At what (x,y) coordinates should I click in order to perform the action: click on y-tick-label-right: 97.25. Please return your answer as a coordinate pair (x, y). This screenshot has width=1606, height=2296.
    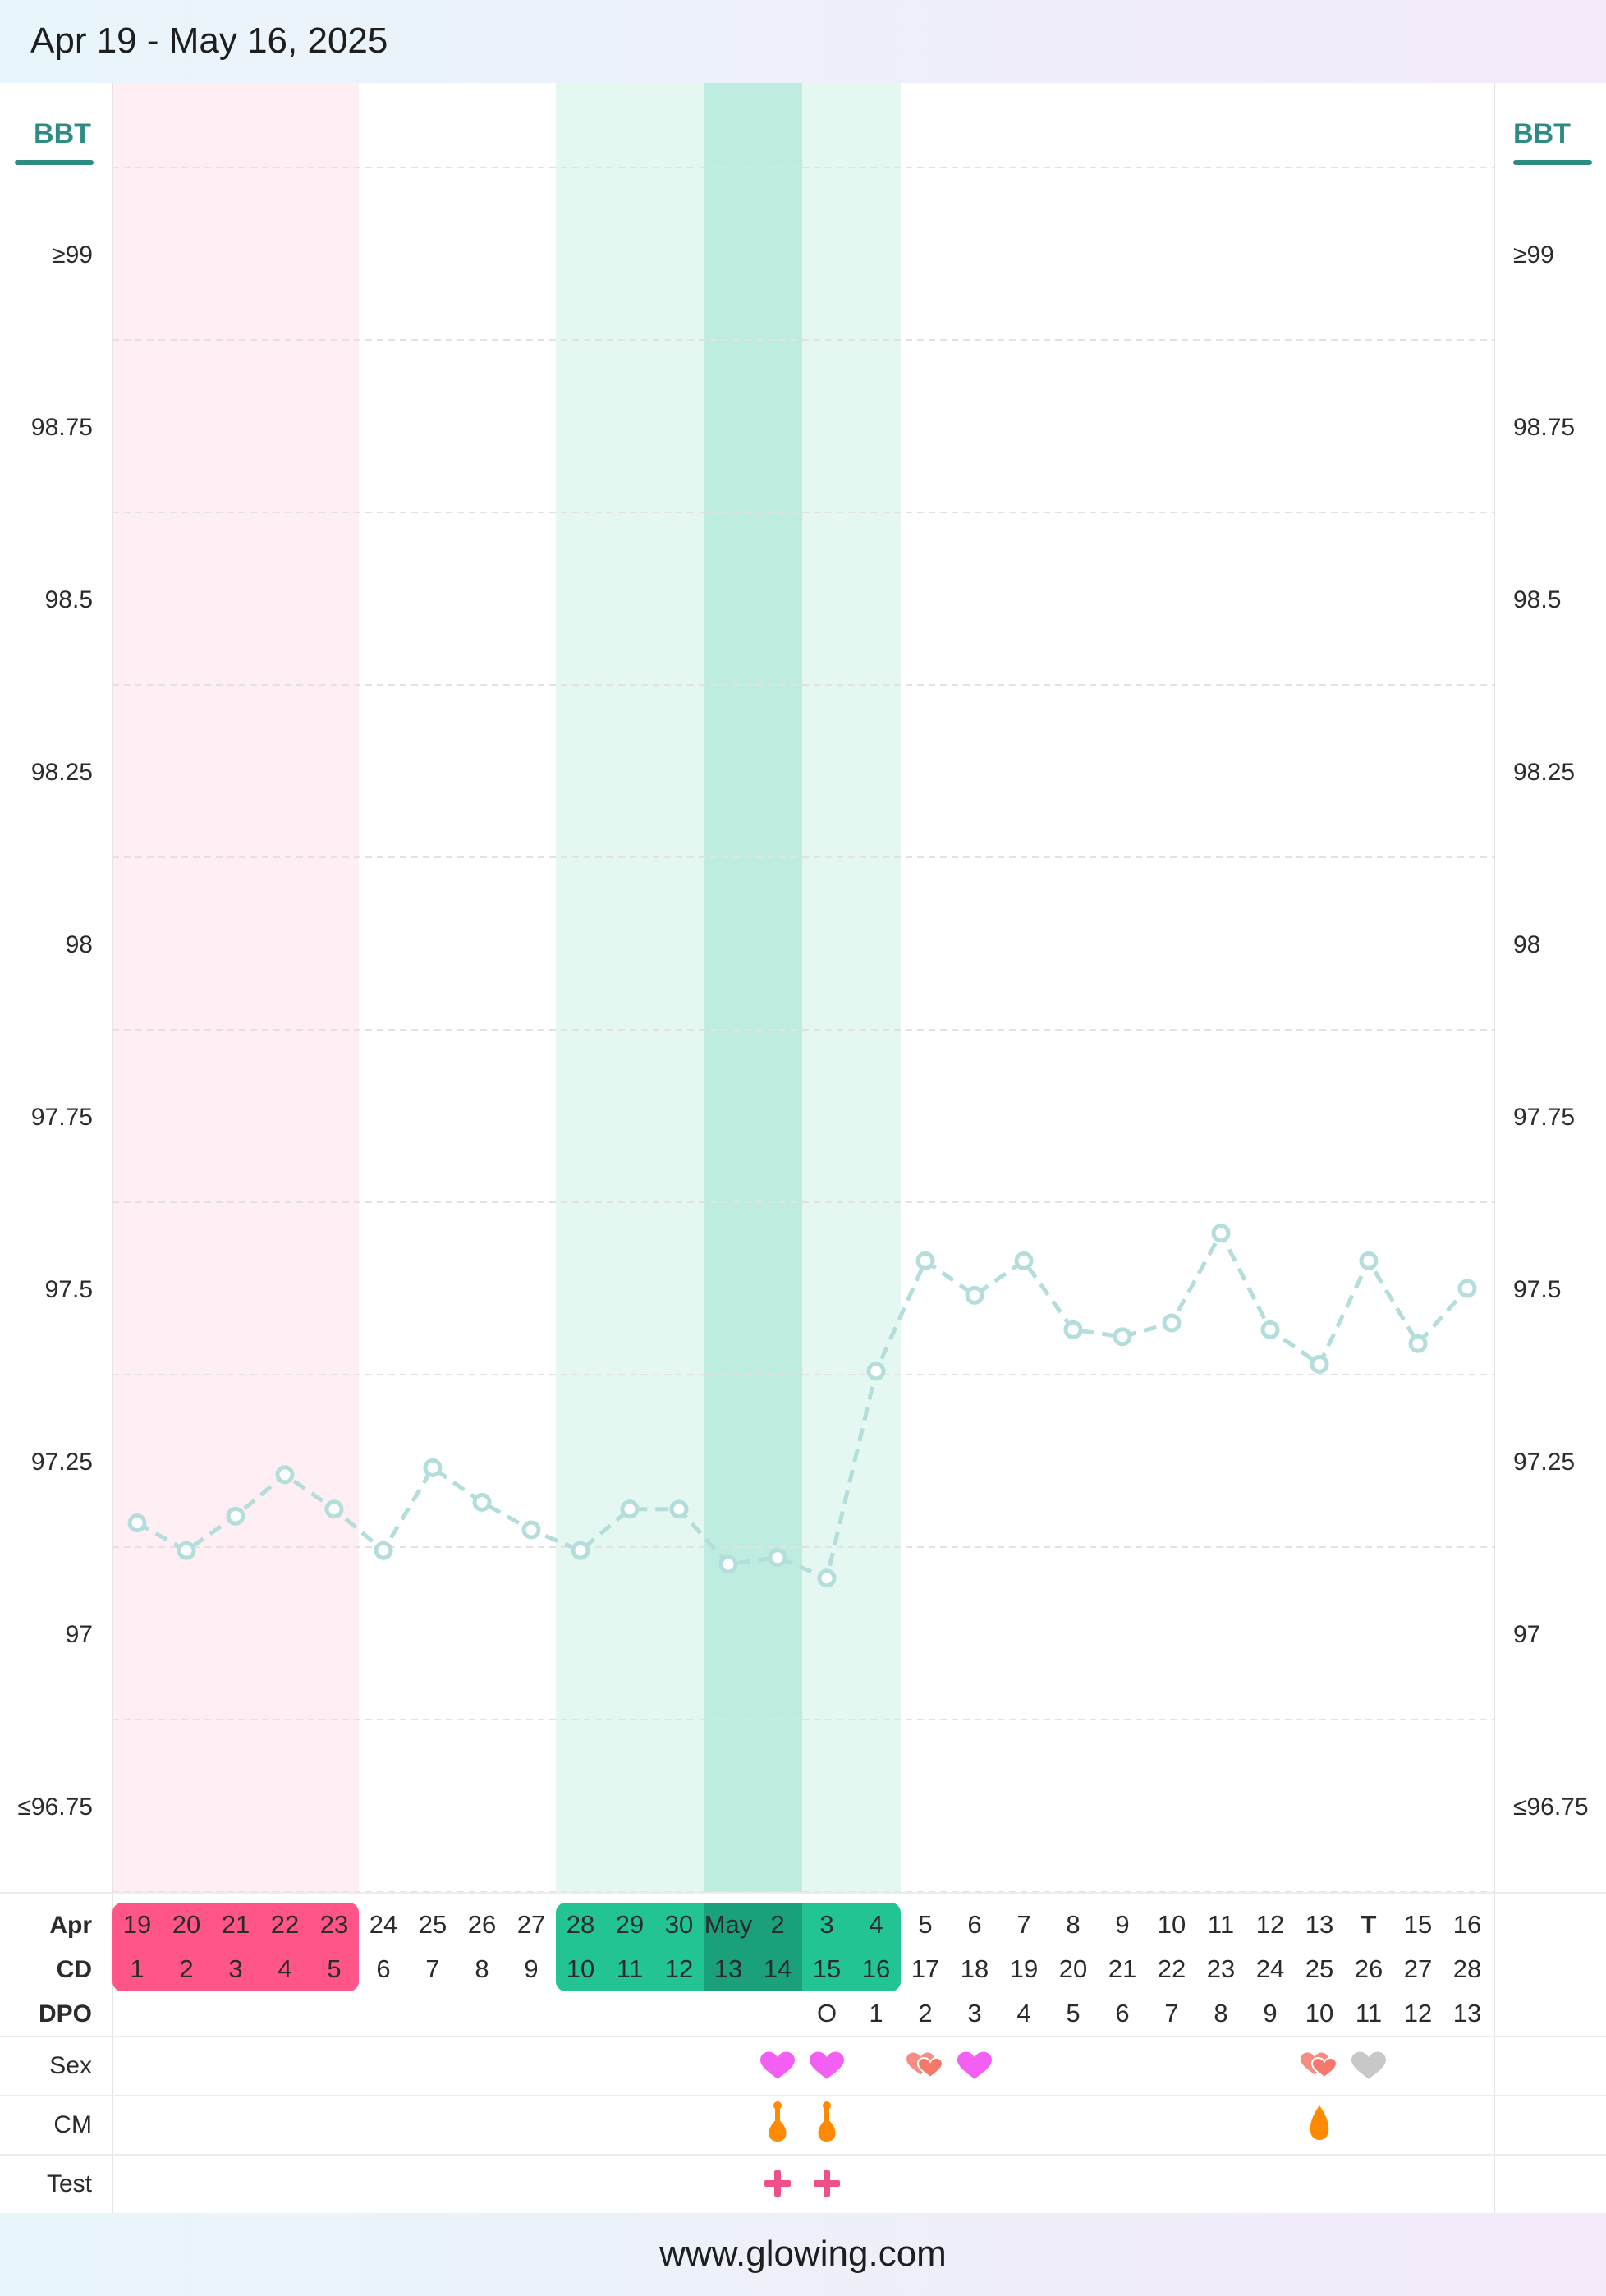
    Looking at the image, I should click on (1544, 1462).